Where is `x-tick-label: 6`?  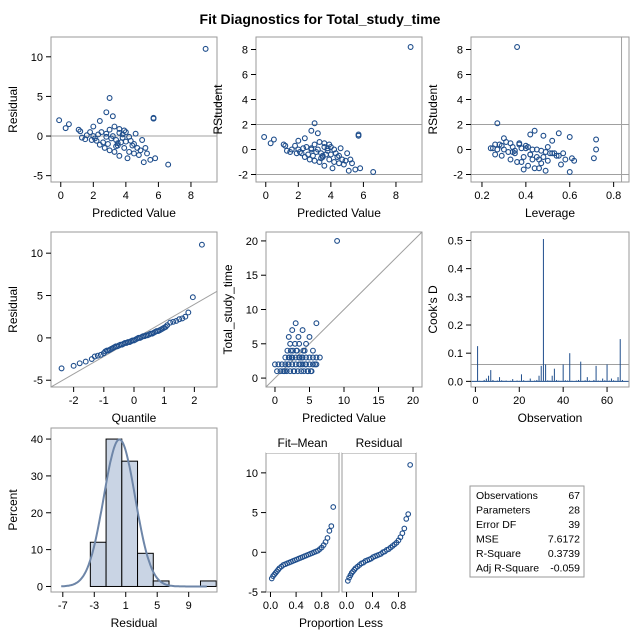 x-tick-label: 6 is located at coordinates (363, 196).